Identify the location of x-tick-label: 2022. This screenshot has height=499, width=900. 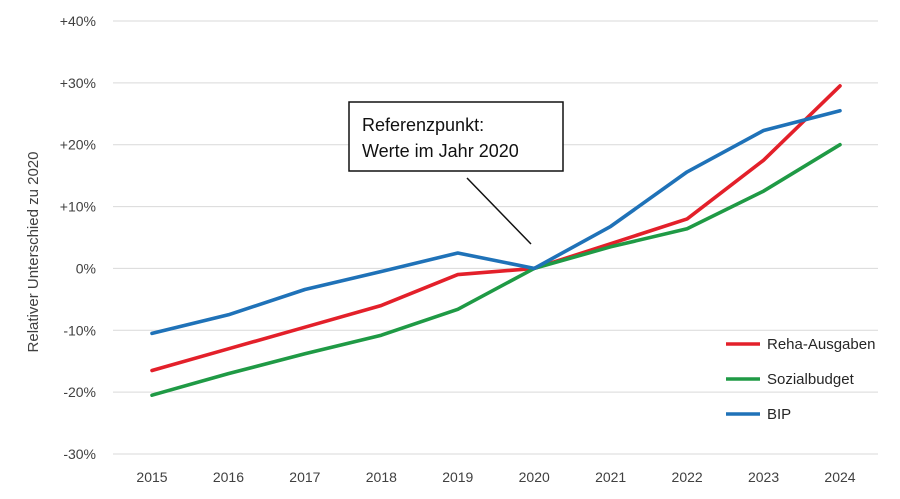
(687, 477).